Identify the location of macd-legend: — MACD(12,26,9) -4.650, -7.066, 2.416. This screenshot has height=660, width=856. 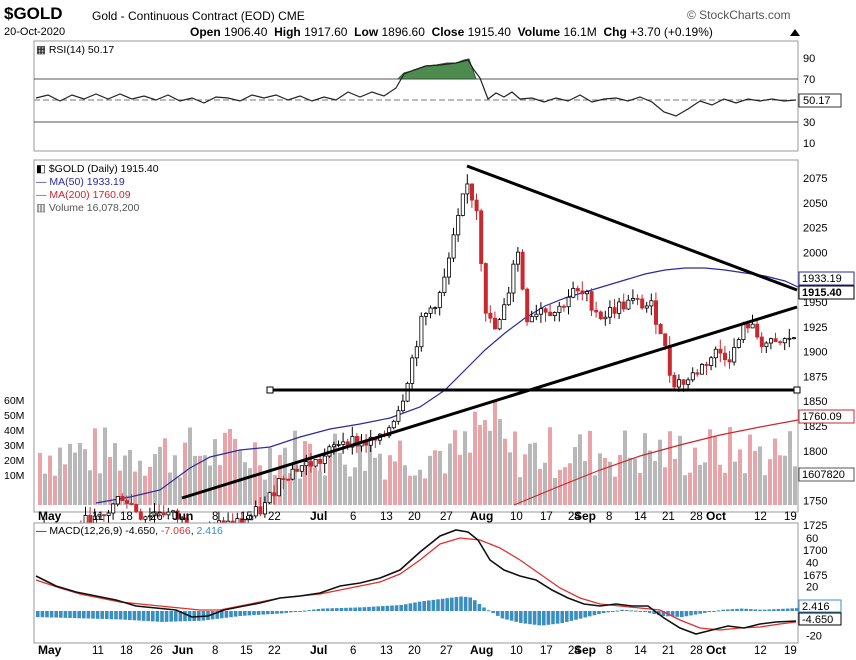
(129, 531).